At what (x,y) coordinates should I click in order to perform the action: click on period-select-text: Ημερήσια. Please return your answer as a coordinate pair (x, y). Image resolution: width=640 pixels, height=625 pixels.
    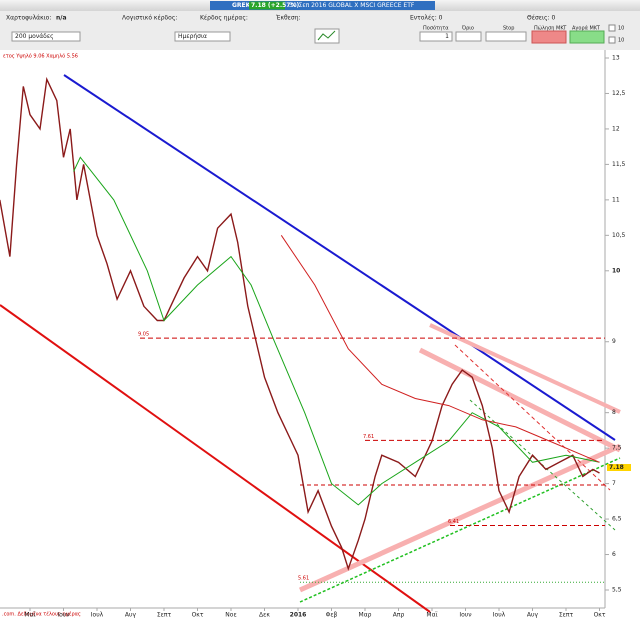
    Looking at the image, I should click on (192, 36).